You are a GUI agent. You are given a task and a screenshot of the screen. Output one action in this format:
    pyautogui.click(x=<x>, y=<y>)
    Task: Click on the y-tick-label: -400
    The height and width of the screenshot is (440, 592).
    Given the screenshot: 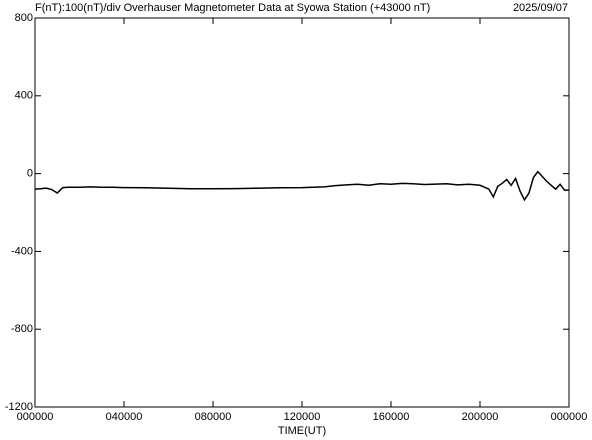 What is the action you would take?
    pyautogui.click(x=22, y=251)
    